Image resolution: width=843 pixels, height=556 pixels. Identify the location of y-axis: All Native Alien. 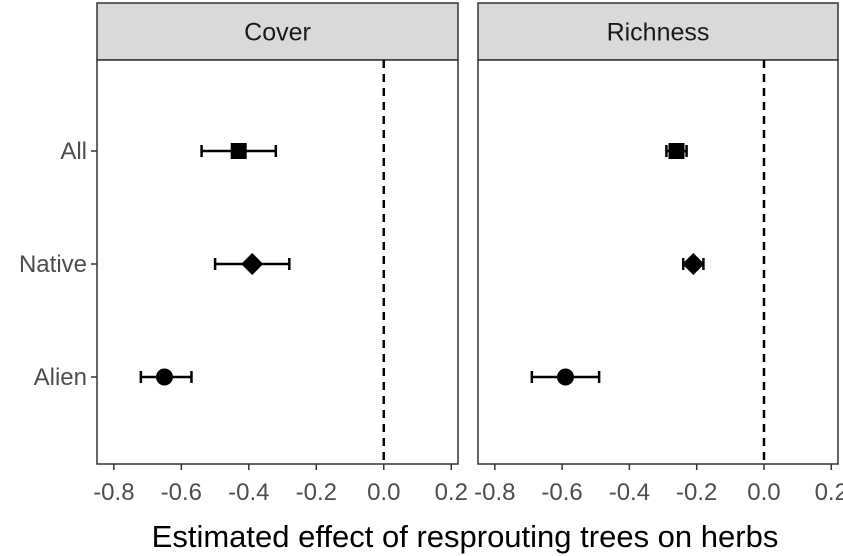
(58, 264).